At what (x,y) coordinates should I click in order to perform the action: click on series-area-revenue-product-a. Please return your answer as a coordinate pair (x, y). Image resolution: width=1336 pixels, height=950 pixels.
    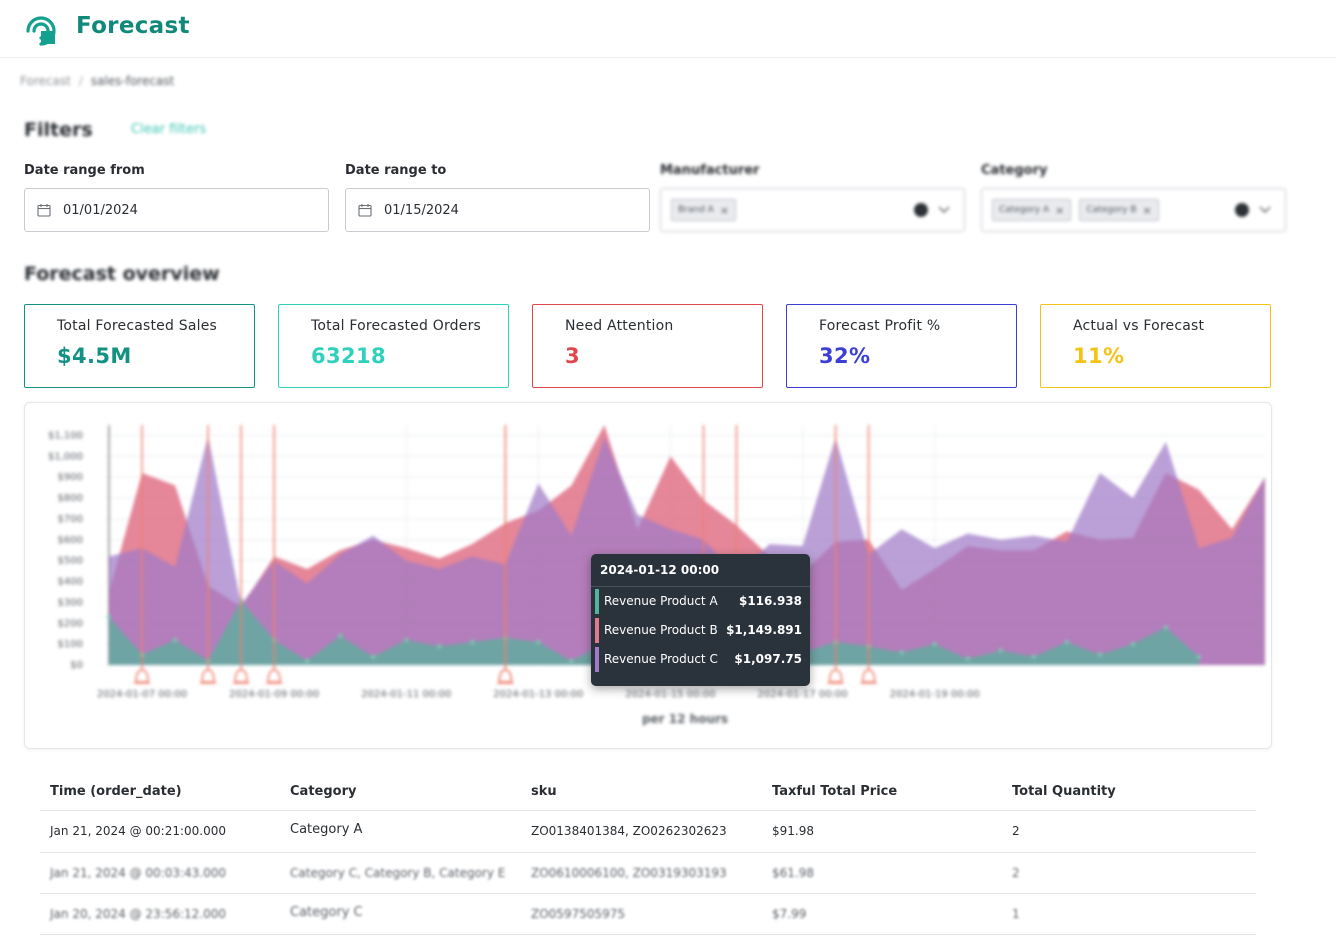
    Looking at the image, I should click on (654, 632).